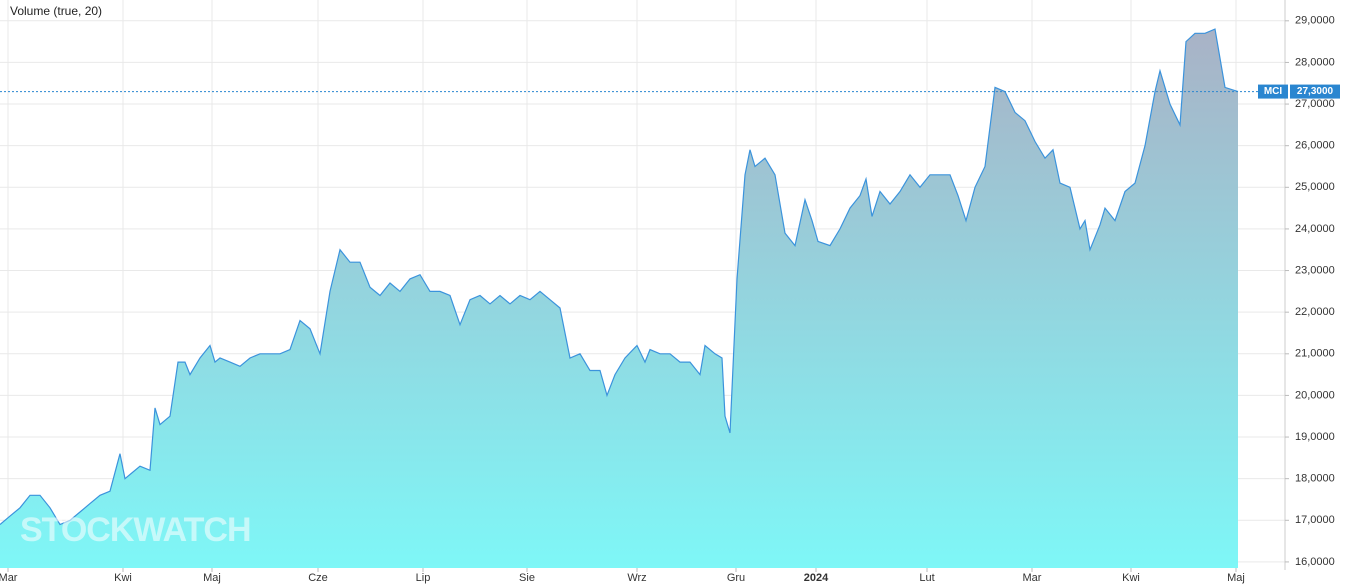 The width and height of the screenshot is (1346, 587). What do you see at coordinates (1315, 354) in the screenshot?
I see `y-tick-label: 21,0000` at bounding box center [1315, 354].